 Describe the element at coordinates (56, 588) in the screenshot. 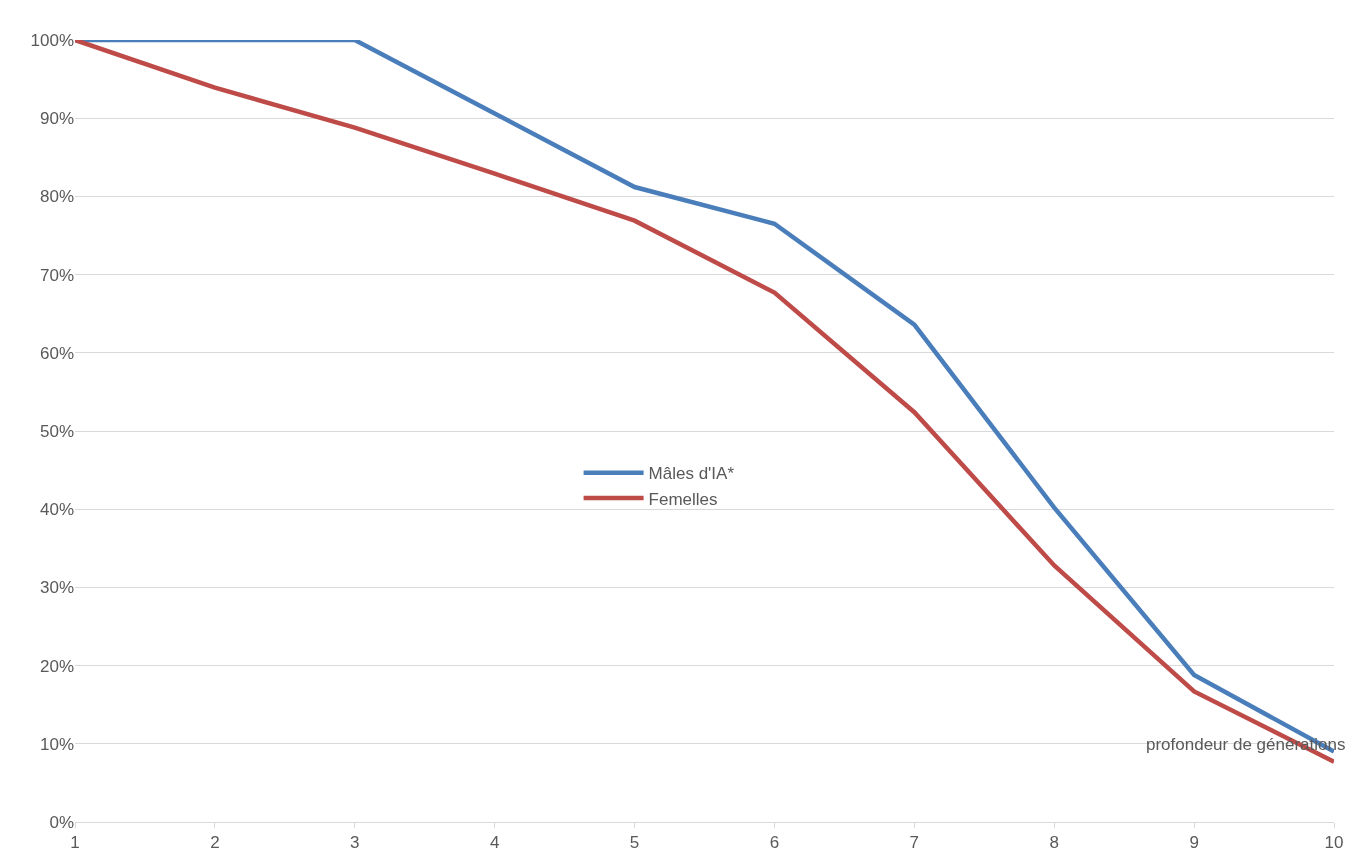

I see `y-tick-label: 30%` at that location.